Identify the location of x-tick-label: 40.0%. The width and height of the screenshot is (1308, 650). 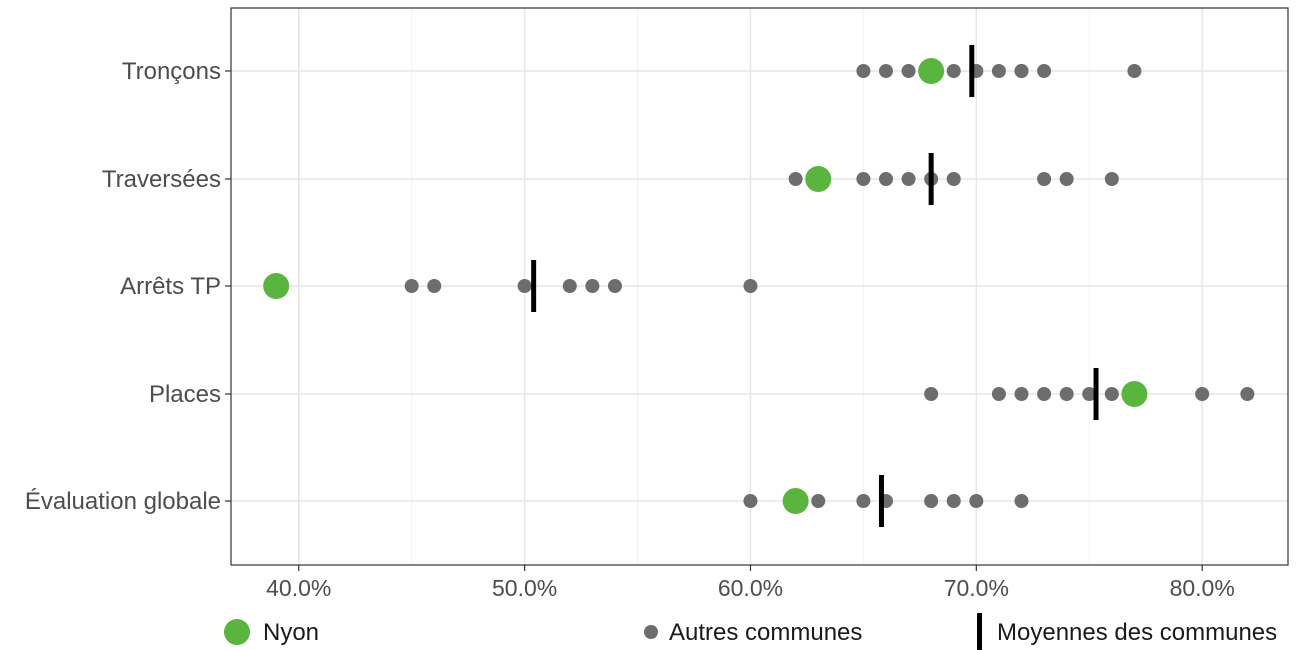
(298, 588).